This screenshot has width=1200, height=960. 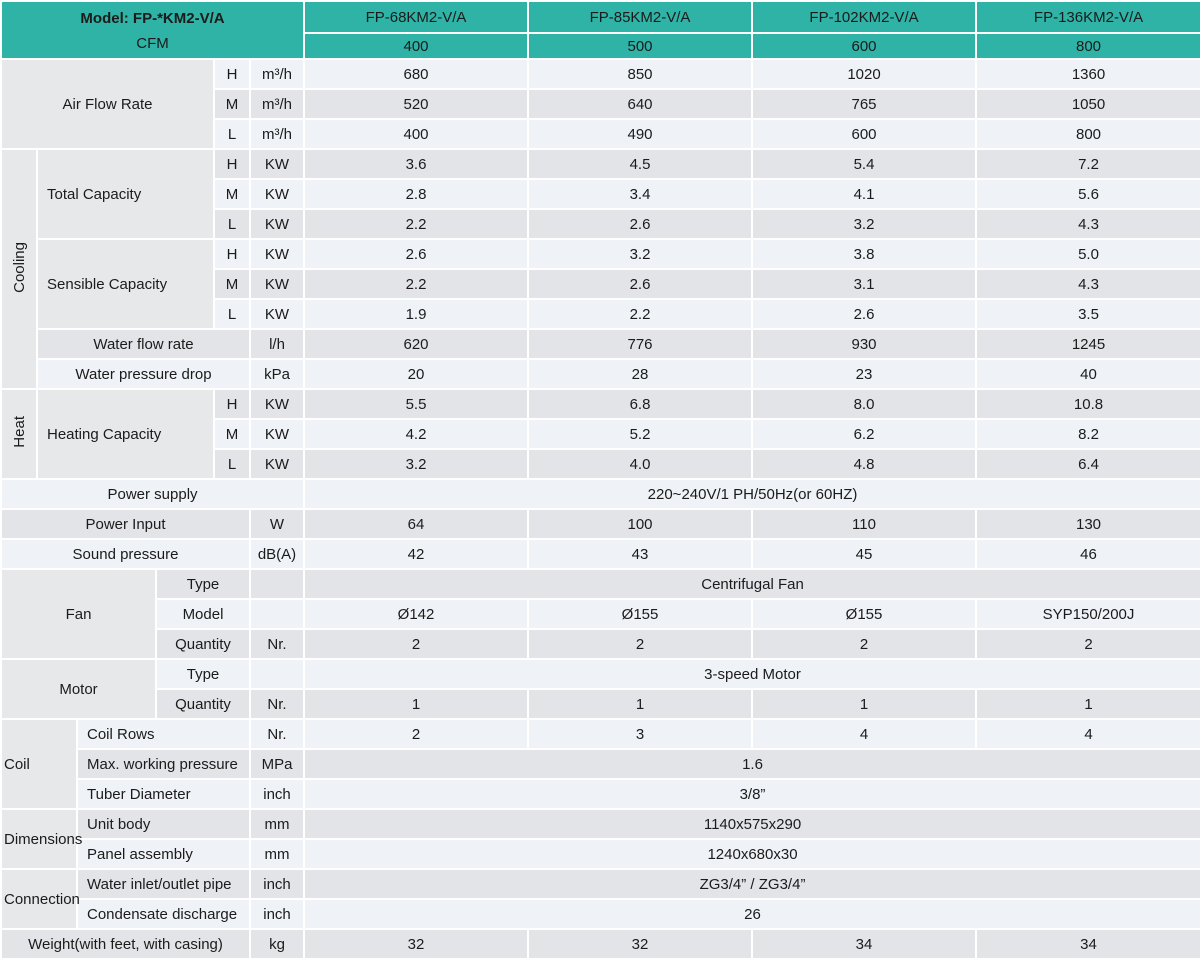 What do you see at coordinates (416, 404) in the screenshot?
I see `value-cell: 5.5` at bounding box center [416, 404].